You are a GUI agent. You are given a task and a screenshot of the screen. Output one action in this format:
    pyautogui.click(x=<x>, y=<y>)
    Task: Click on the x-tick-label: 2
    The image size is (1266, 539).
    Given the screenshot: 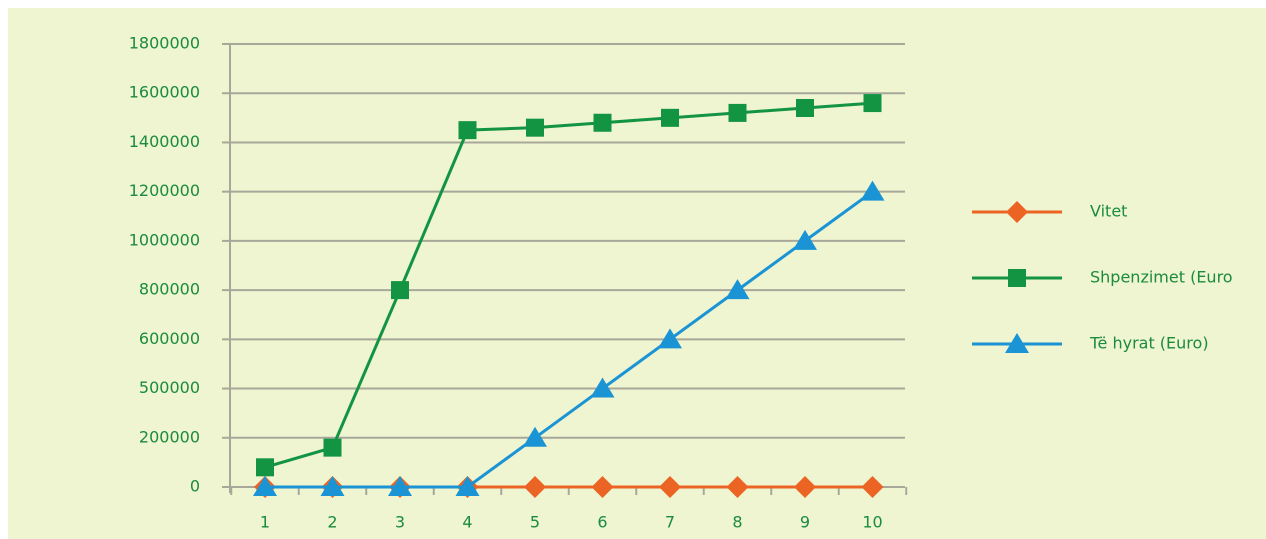 What is the action you would take?
    pyautogui.click(x=332, y=522)
    